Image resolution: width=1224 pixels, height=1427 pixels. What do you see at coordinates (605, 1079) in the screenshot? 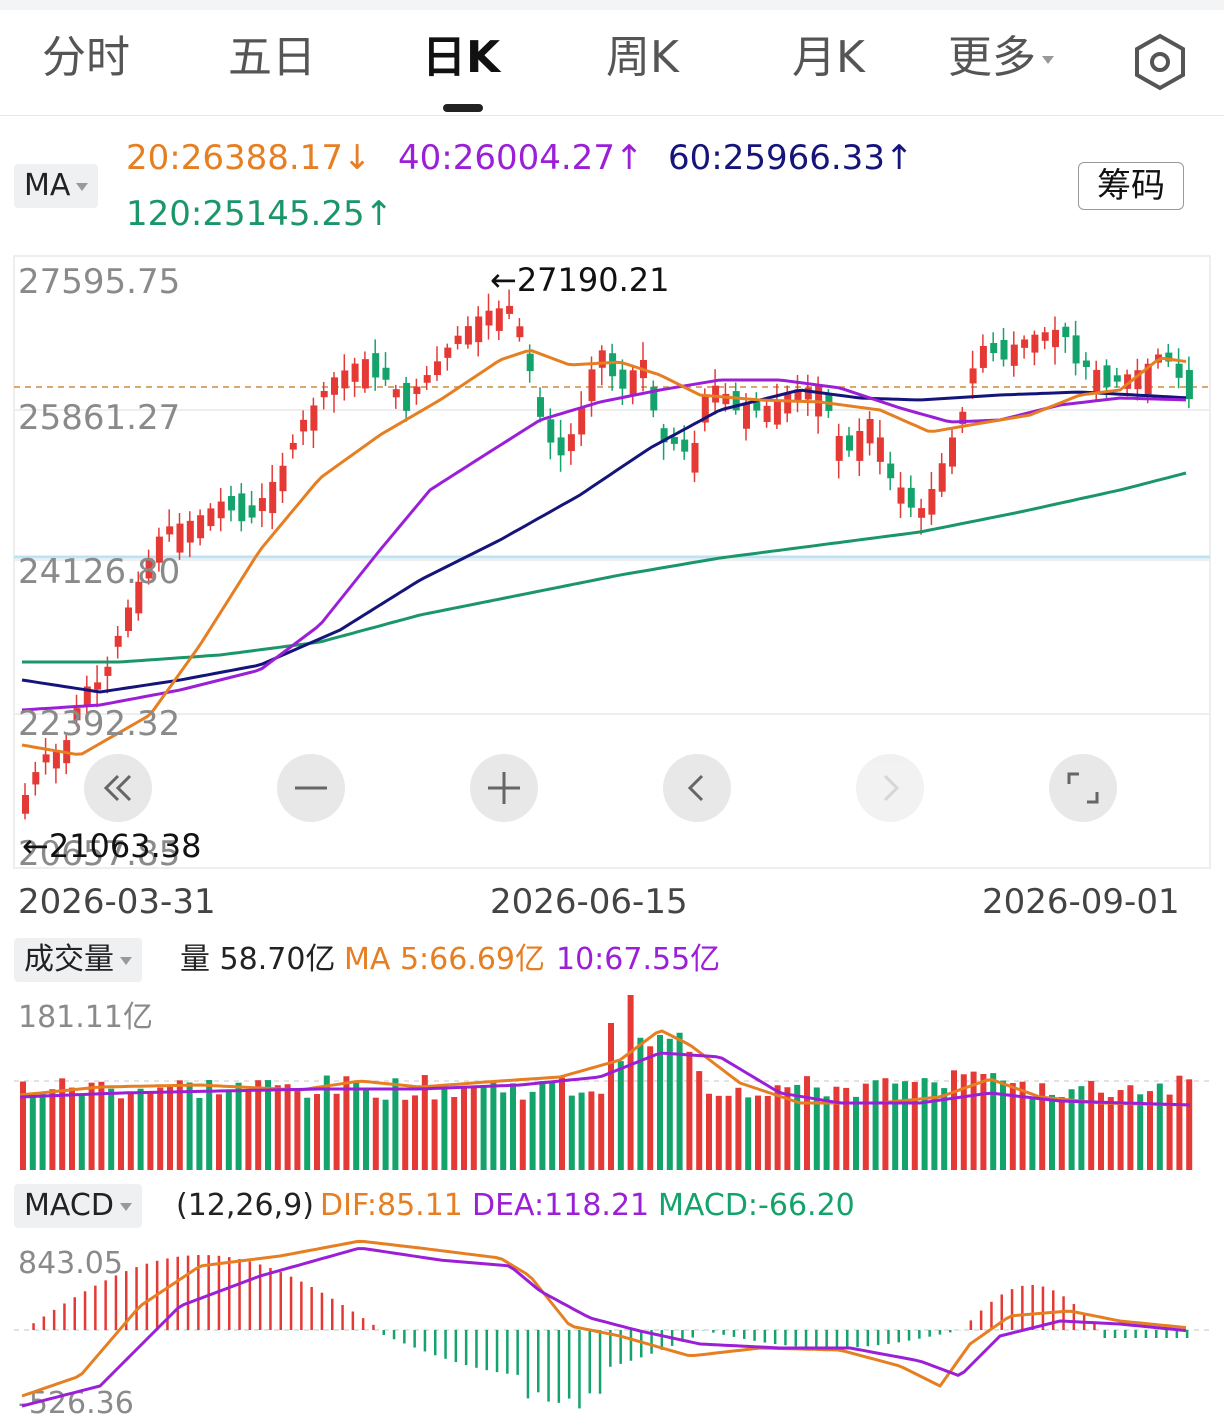
I see `volume-ma10-line` at bounding box center [605, 1079].